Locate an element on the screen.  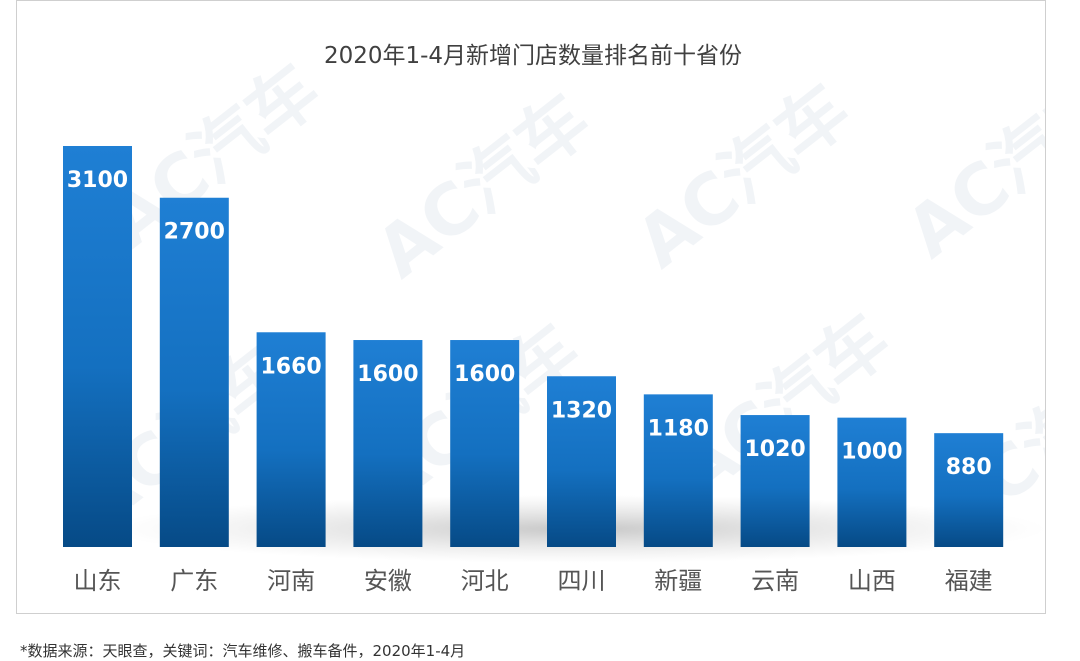
data-label-9: 880 is located at coordinates (969, 467).